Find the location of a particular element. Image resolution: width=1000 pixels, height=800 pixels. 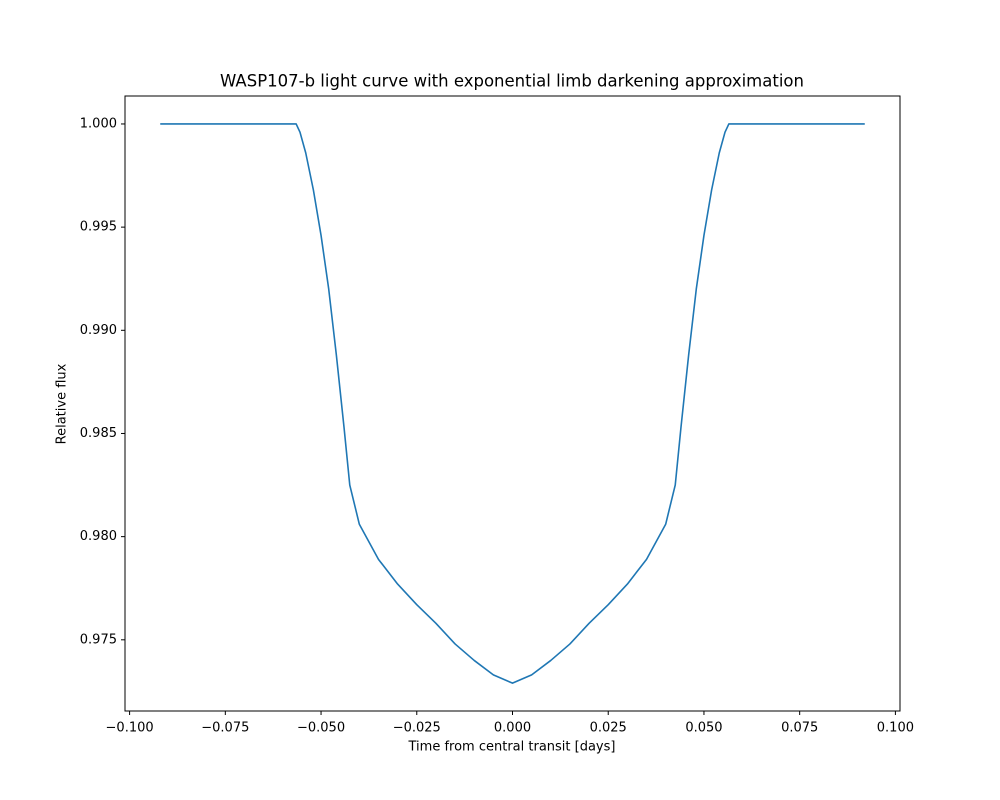

x-tick-label: −0.025 is located at coordinates (417, 728).